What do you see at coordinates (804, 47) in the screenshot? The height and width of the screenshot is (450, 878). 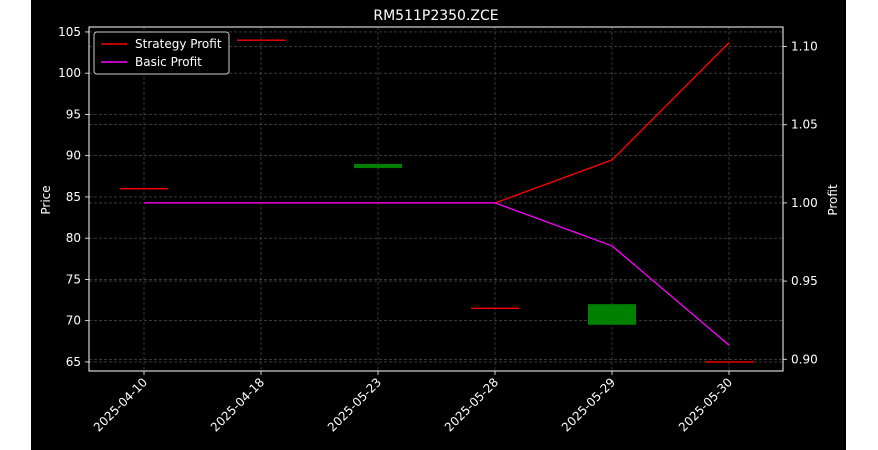 I see `y2-tick-label: 1.10` at bounding box center [804, 47].